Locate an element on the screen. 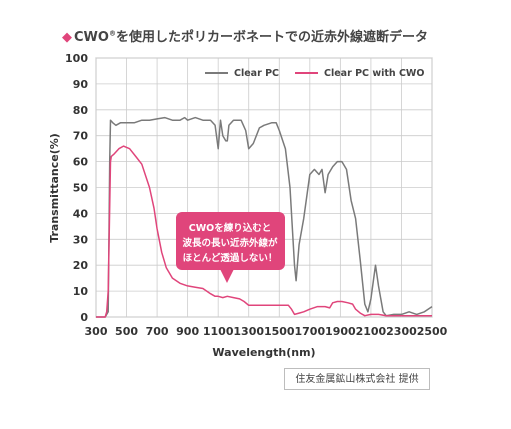 The width and height of the screenshot is (511, 429). x-tick-label: 1900 is located at coordinates (340, 331).